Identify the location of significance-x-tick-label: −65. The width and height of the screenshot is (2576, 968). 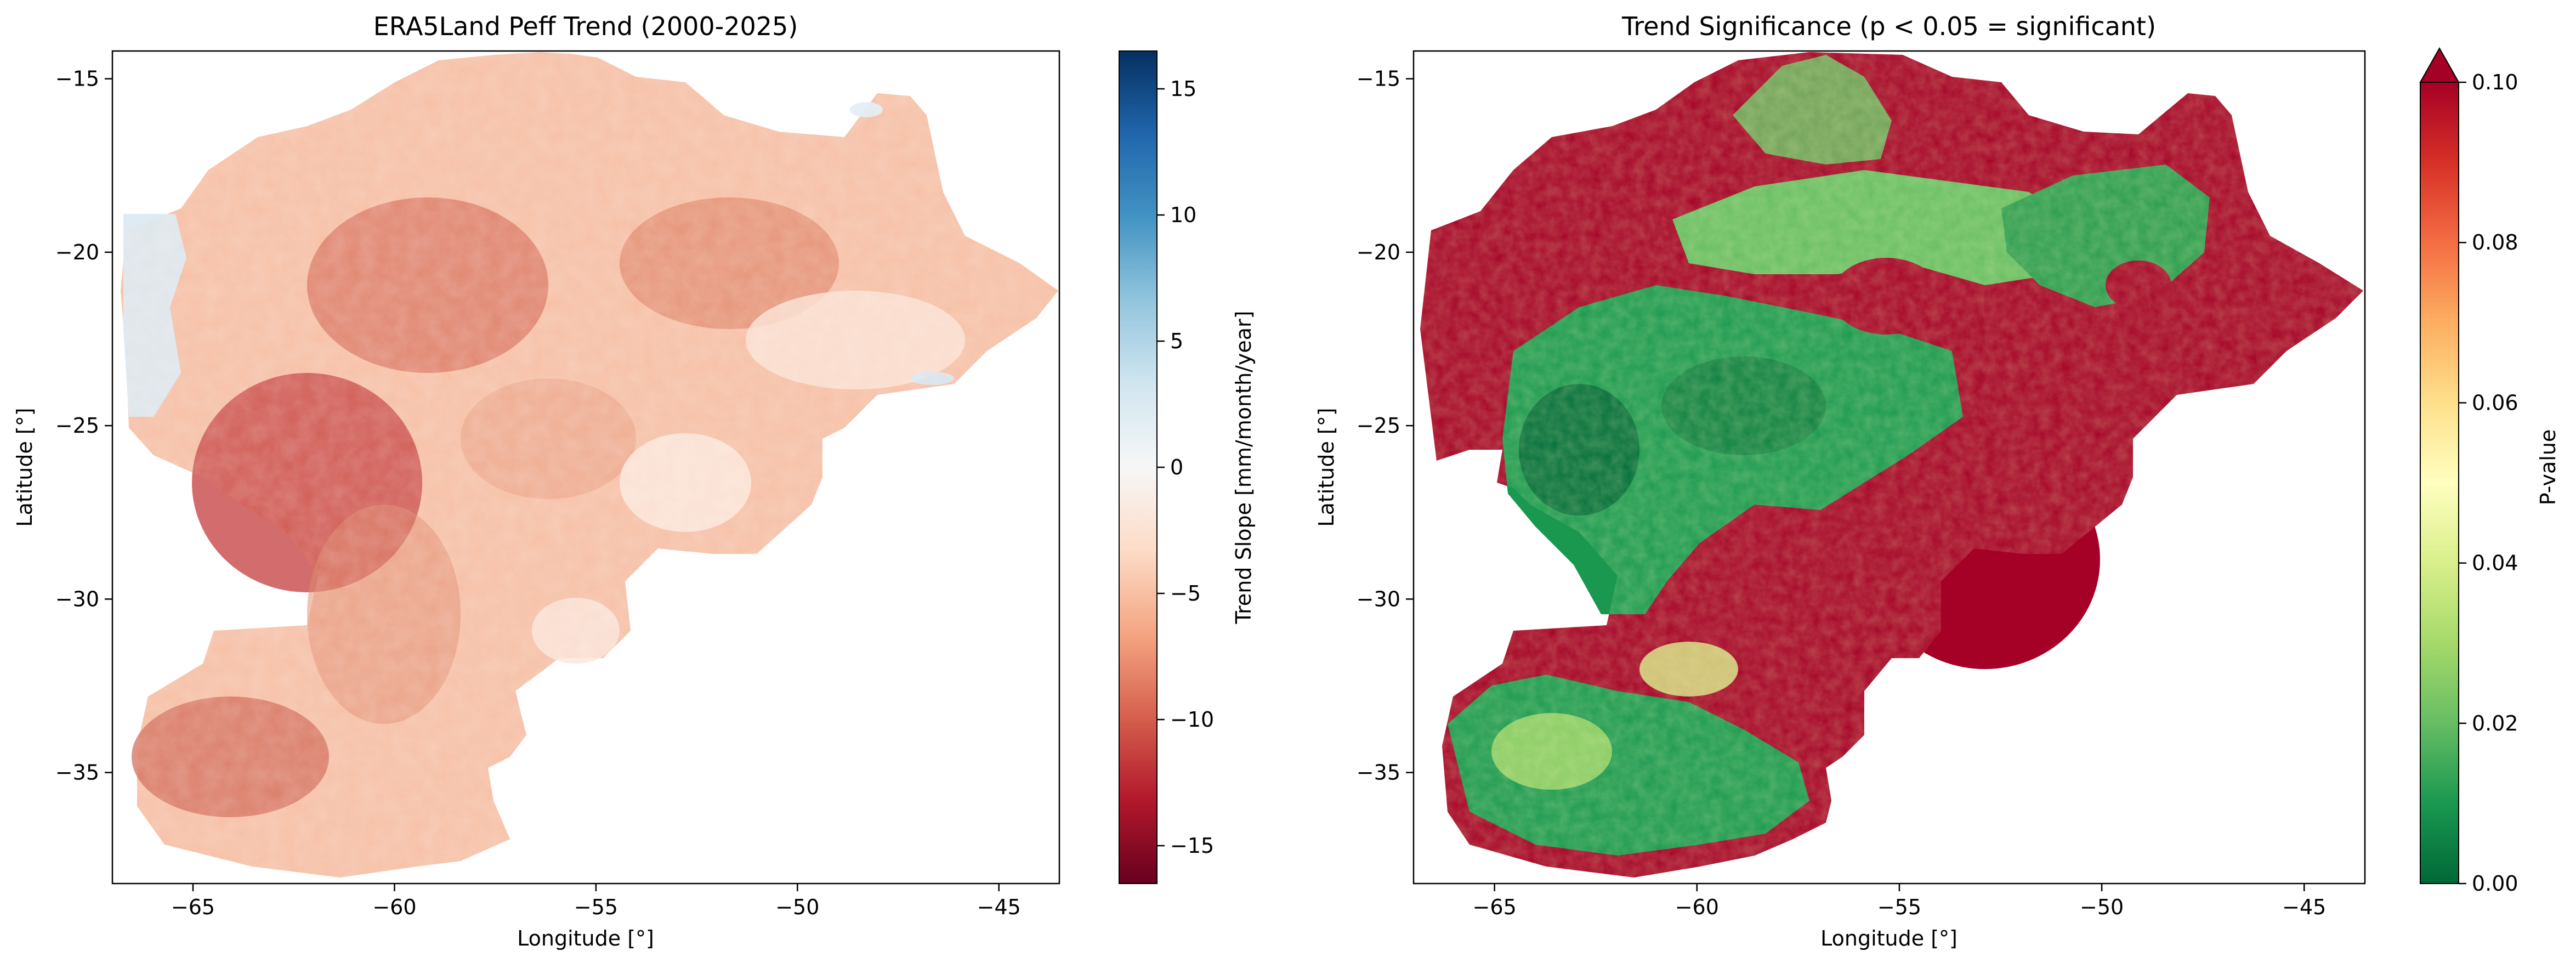
(1495, 907).